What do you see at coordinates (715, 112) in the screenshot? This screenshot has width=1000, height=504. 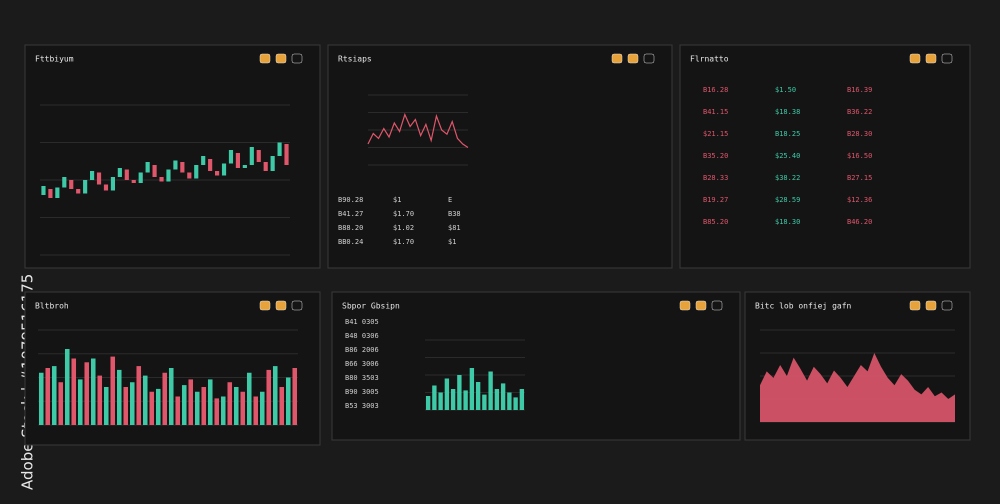 I see `table-cell: B41.15` at bounding box center [715, 112].